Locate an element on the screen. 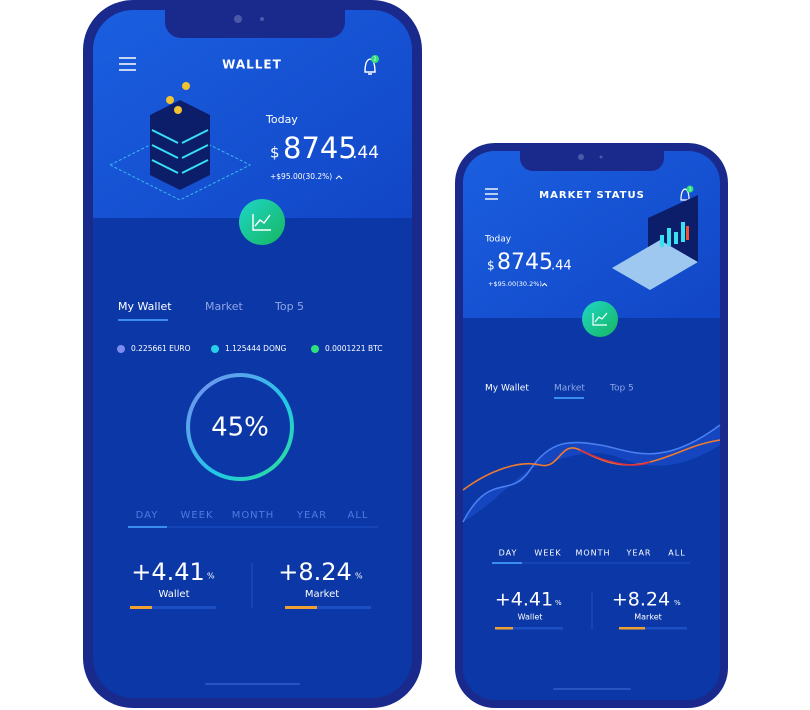 Image resolution: width=810 pixels, height=710 pixels. progress-value: 45% is located at coordinates (240, 428).